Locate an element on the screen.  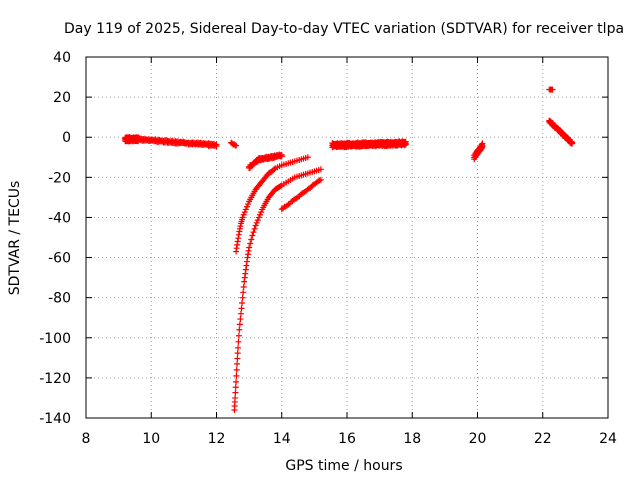
x-tick-label: 12 is located at coordinates (217, 439).